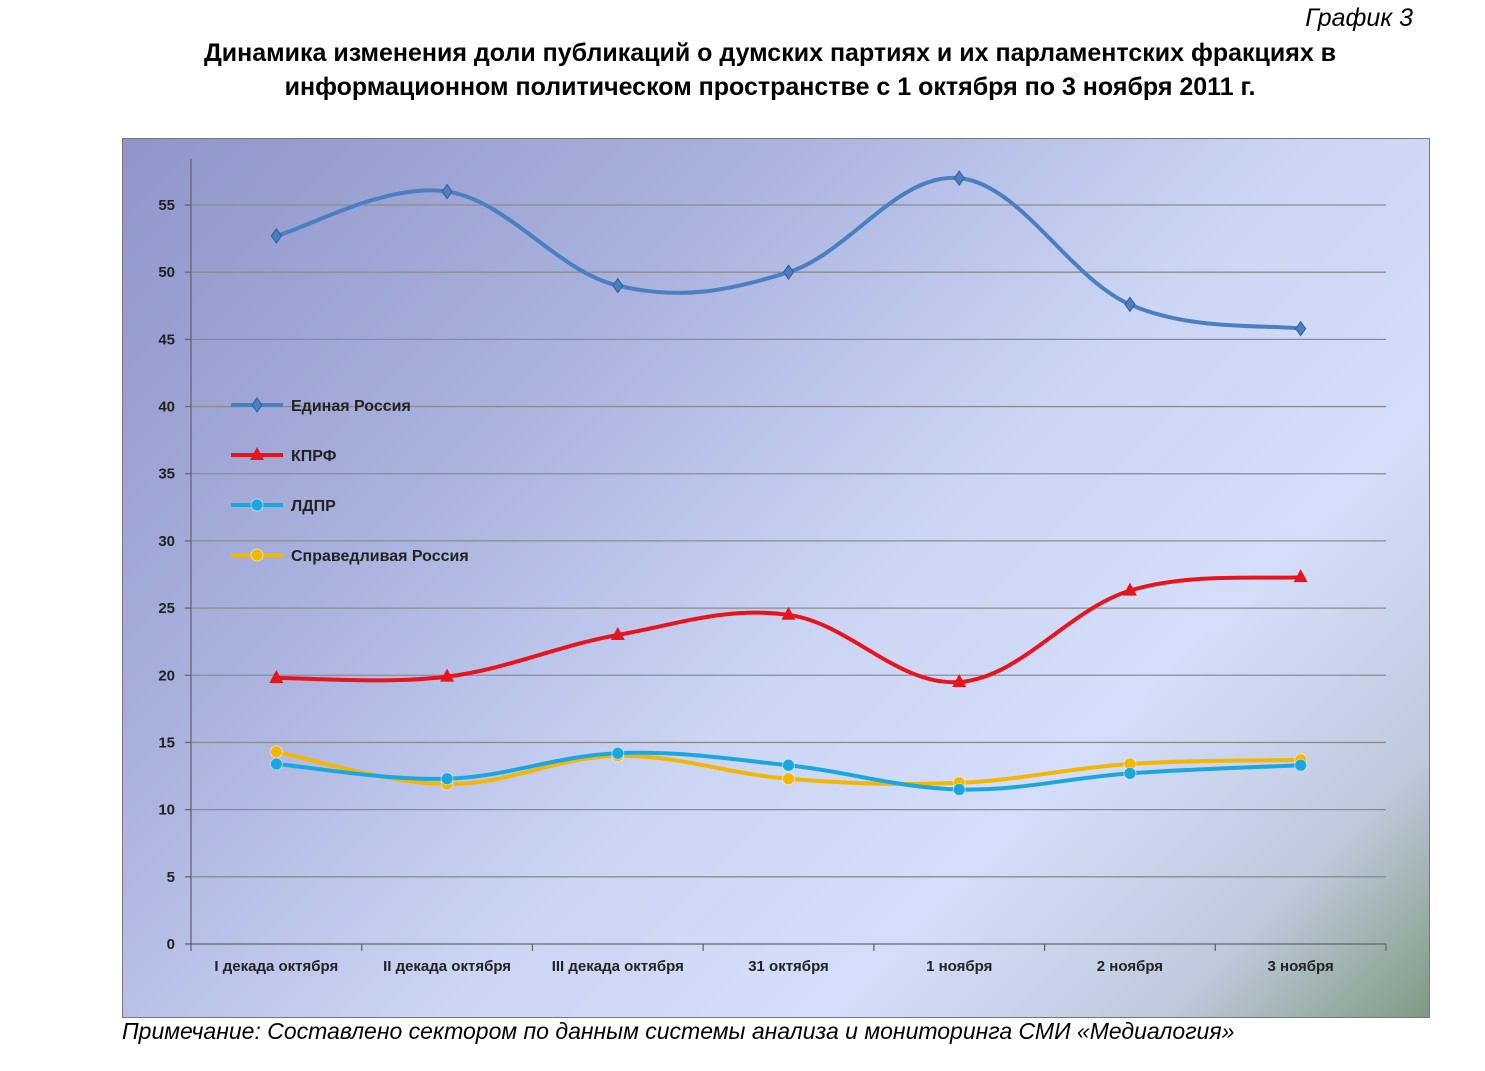 This screenshot has height=1071, width=1485. Describe the element at coordinates (166, 541) in the screenshot. I see `y-tick-label: 30` at that location.